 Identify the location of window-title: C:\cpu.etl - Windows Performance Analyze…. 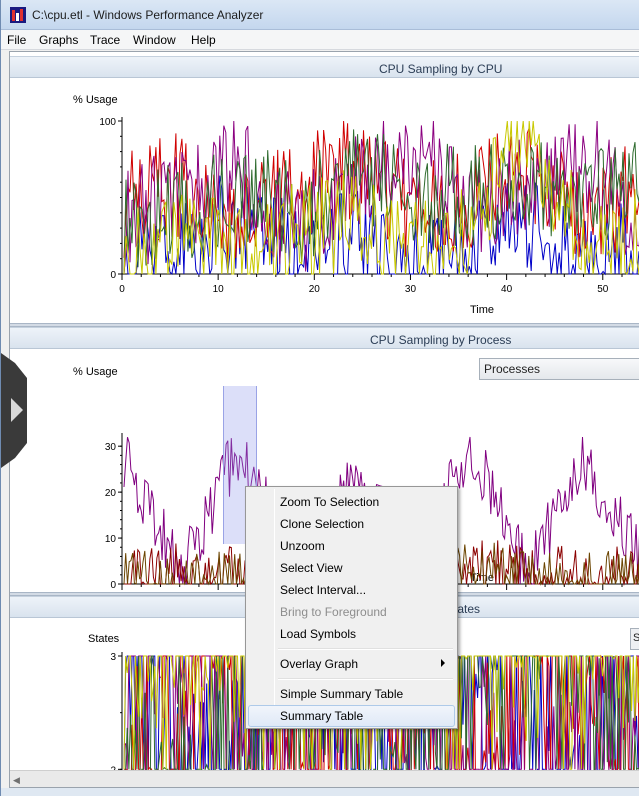
(148, 15).